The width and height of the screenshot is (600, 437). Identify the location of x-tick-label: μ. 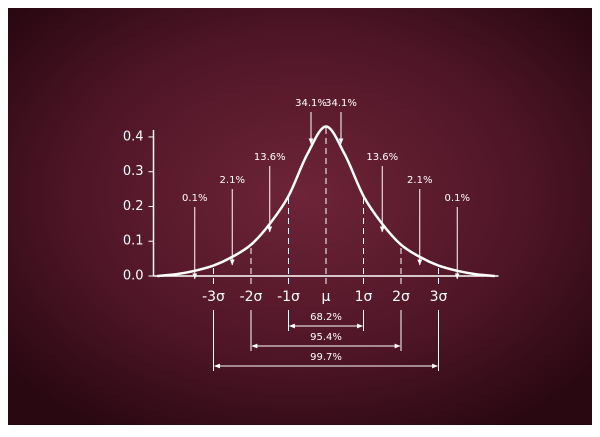
(326, 297).